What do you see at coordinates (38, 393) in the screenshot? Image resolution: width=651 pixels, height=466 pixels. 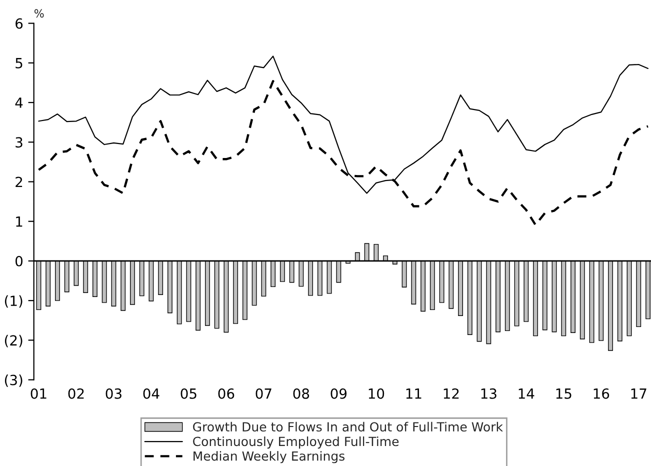 I see `x-tick-label: 01` at bounding box center [38, 393].